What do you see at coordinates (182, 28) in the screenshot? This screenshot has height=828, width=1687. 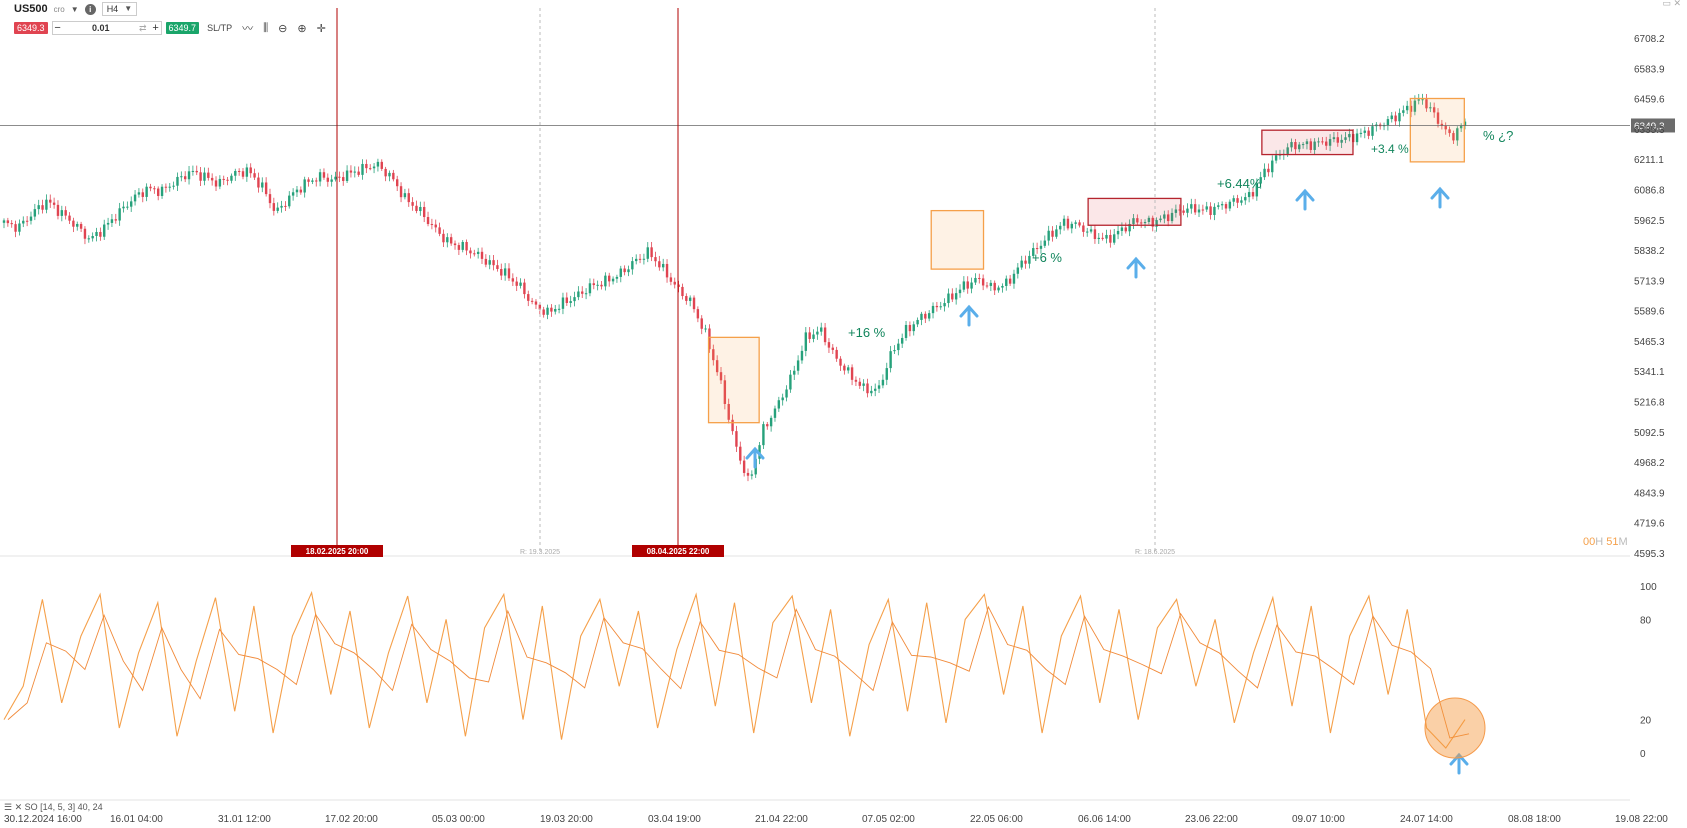 I see `buy-button: 6349.7` at bounding box center [182, 28].